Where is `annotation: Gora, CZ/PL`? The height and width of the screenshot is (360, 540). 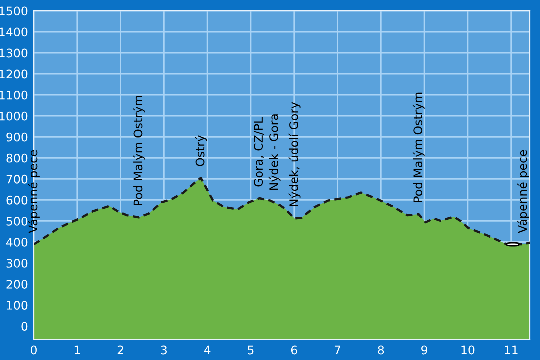
annotation: Gora, CZ/PL is located at coordinates (259, 152).